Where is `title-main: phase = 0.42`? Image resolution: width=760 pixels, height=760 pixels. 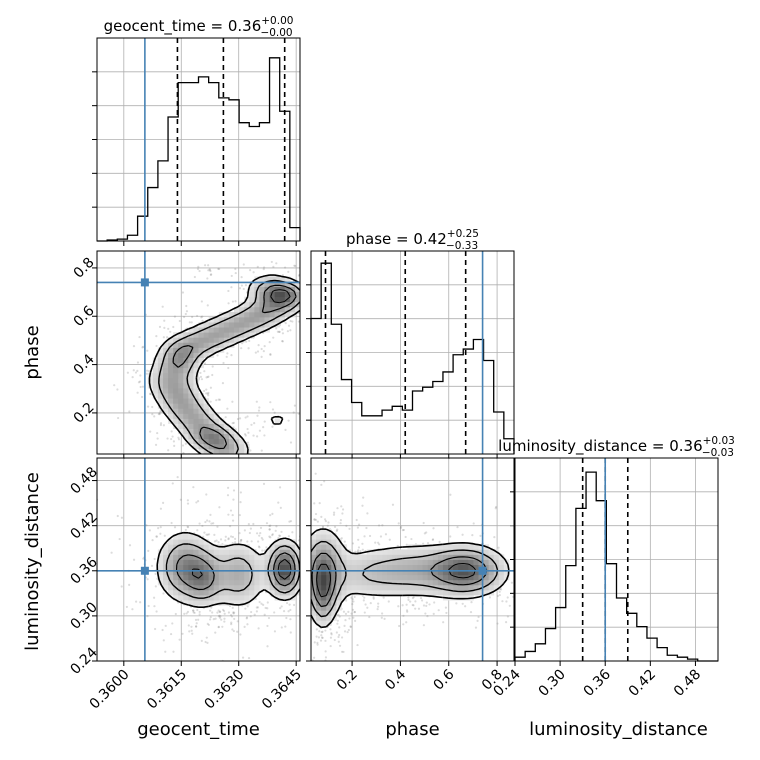
title-main: phase = 0.42 is located at coordinates (396, 239).